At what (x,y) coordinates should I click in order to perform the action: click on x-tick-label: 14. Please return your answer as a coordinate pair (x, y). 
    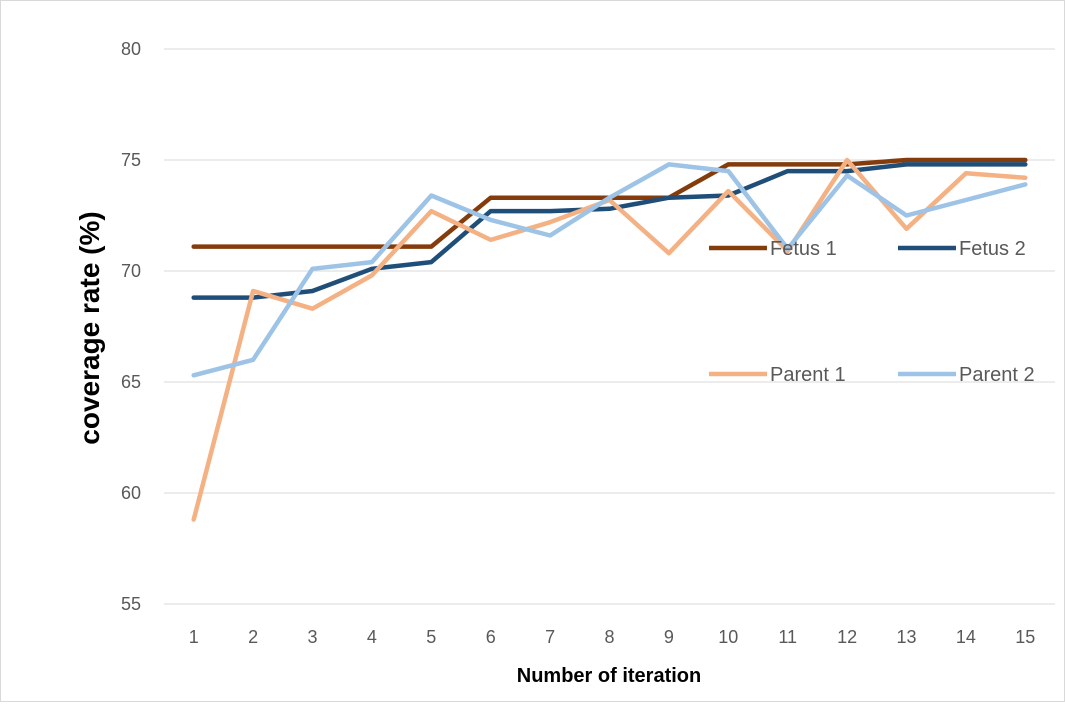
    Looking at the image, I should click on (966, 637).